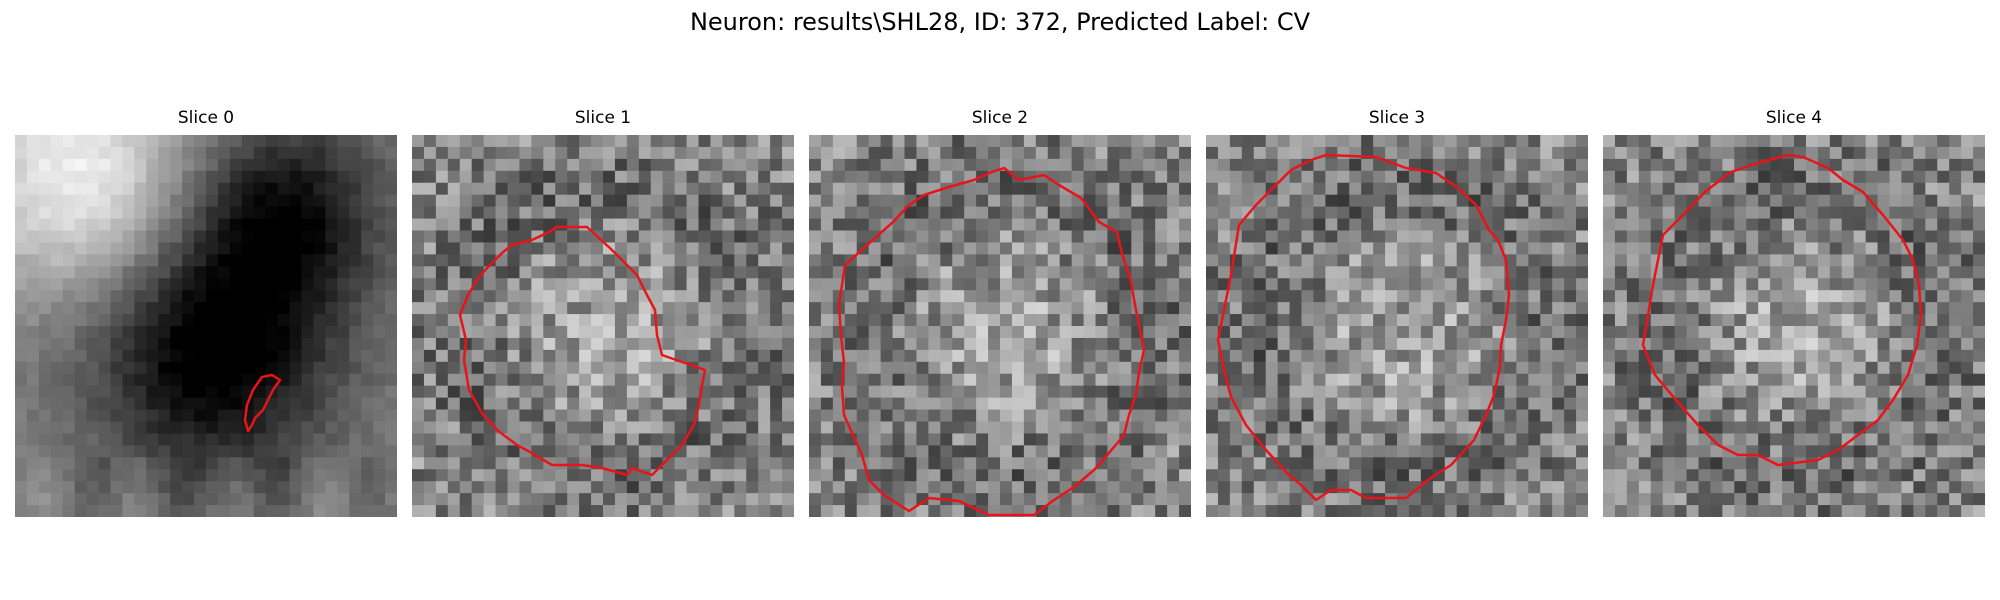  Describe the element at coordinates (1397, 118) in the screenshot. I see `slice-title-3: Slice 3` at that location.